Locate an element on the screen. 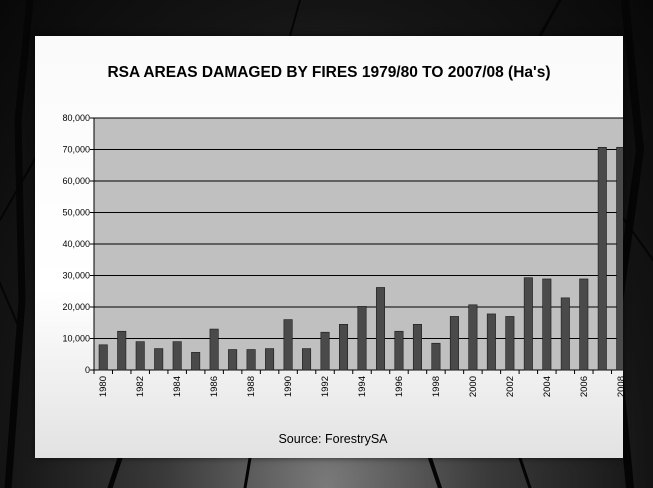 The width and height of the screenshot is (653, 488). bar-2002 is located at coordinates (510, 343).